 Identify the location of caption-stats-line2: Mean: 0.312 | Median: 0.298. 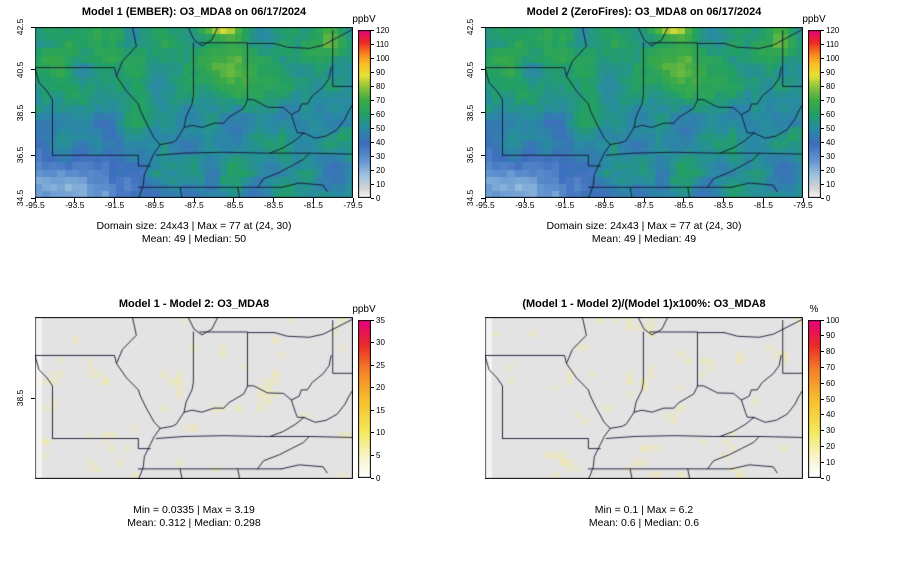
(194, 523).